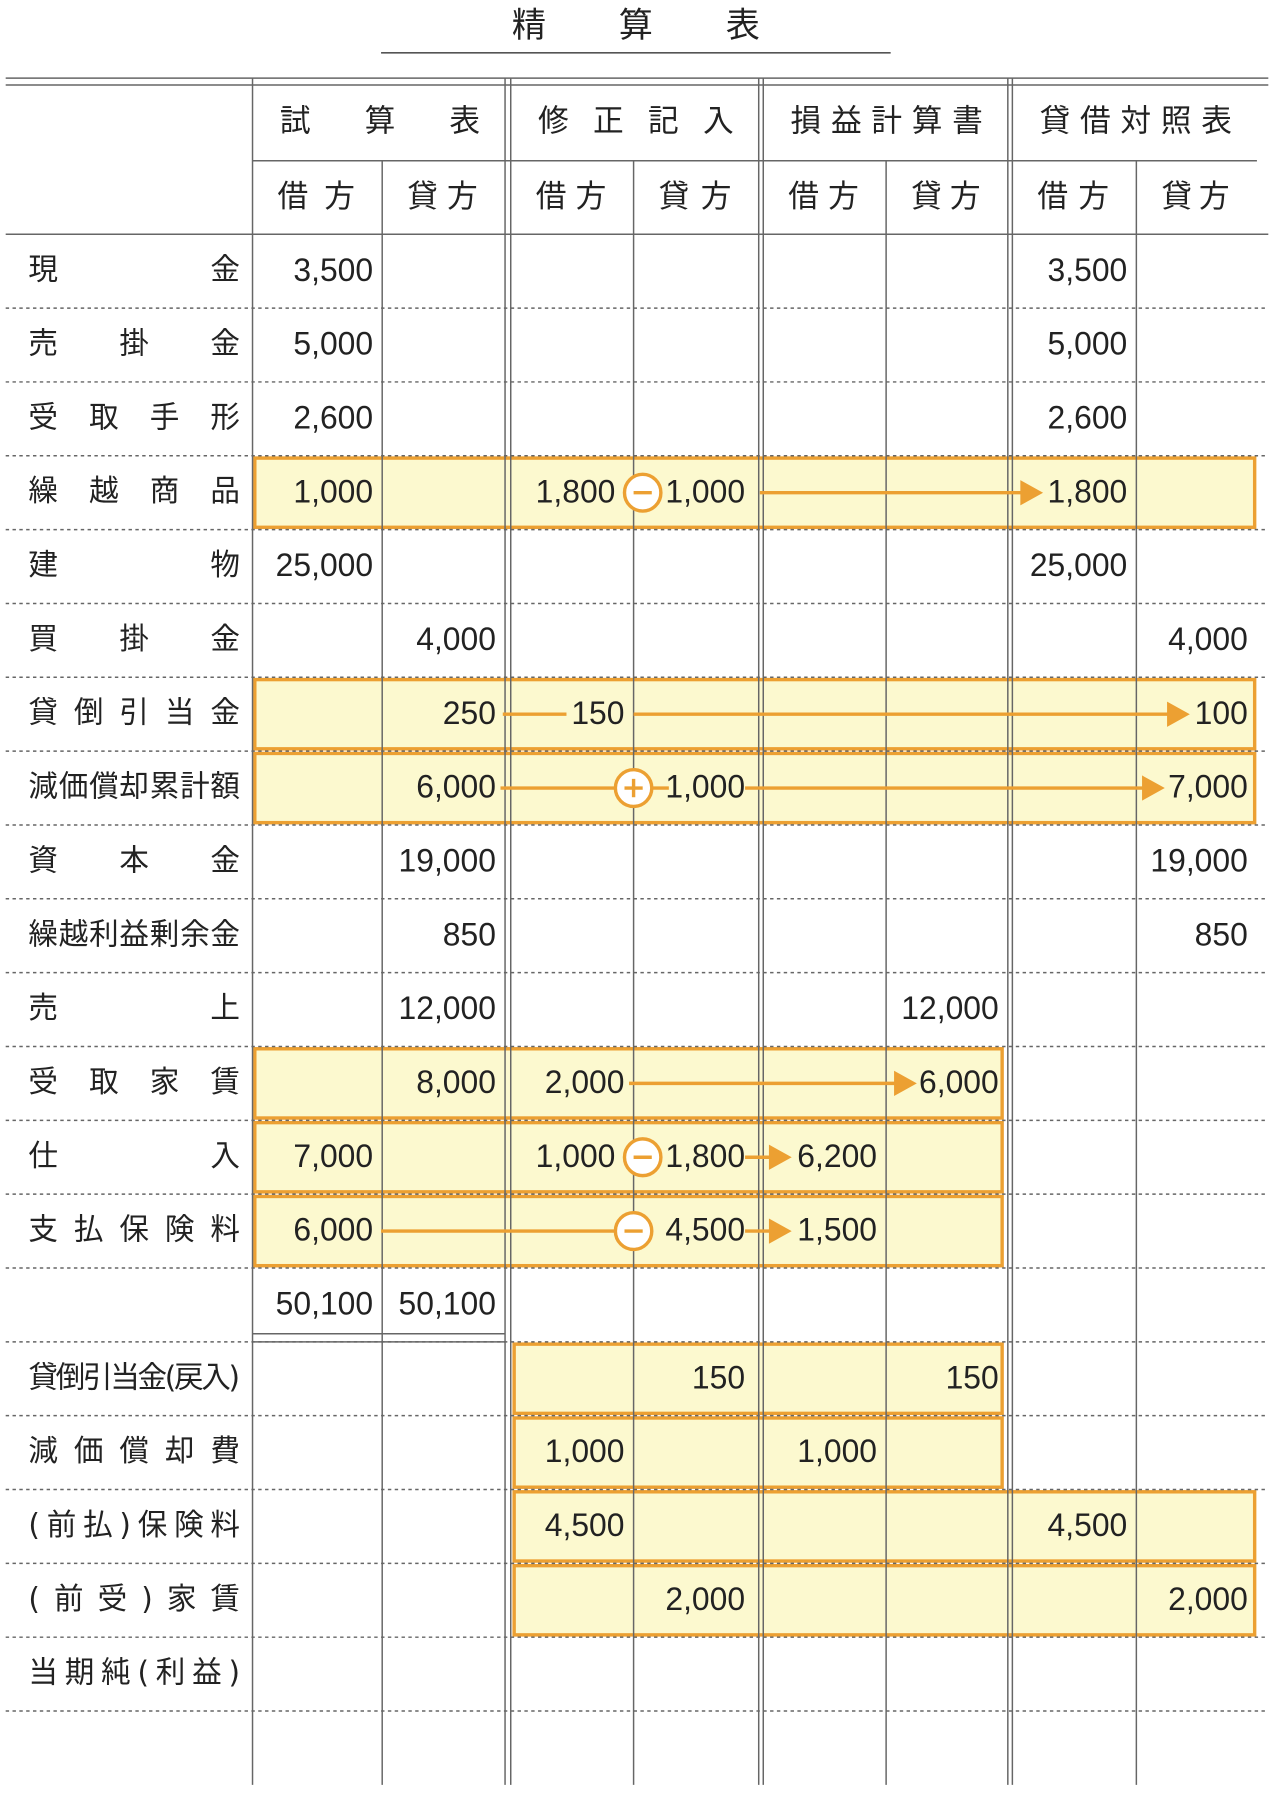 The height and width of the screenshot is (1796, 1274). I want to click on row-label: 貸倒引当金, so click(134, 713).